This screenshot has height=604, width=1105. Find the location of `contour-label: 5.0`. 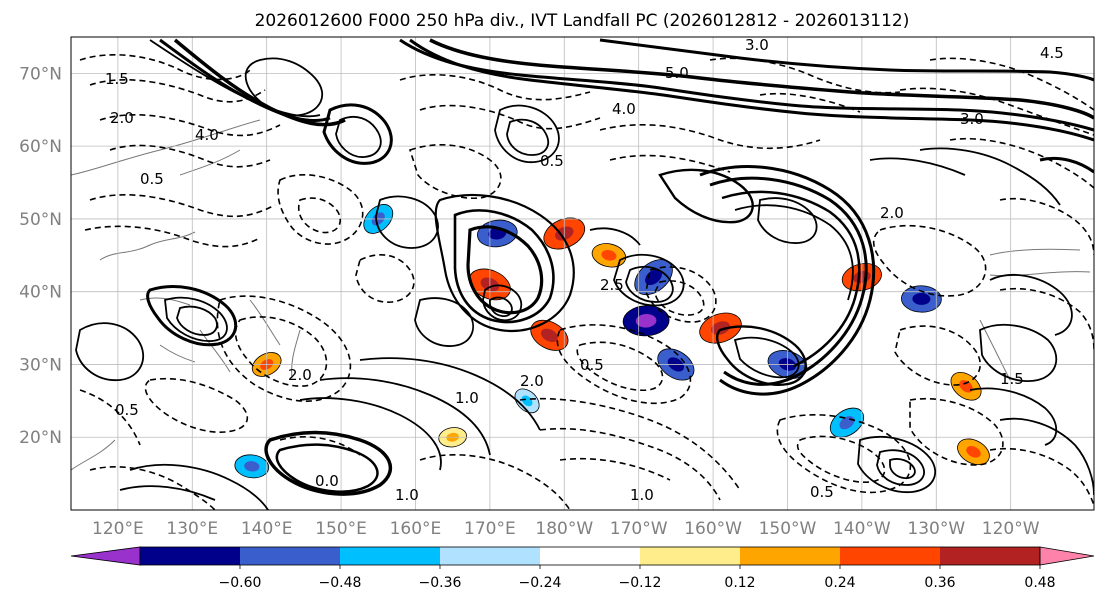

contour-label: 5.0 is located at coordinates (677, 73).